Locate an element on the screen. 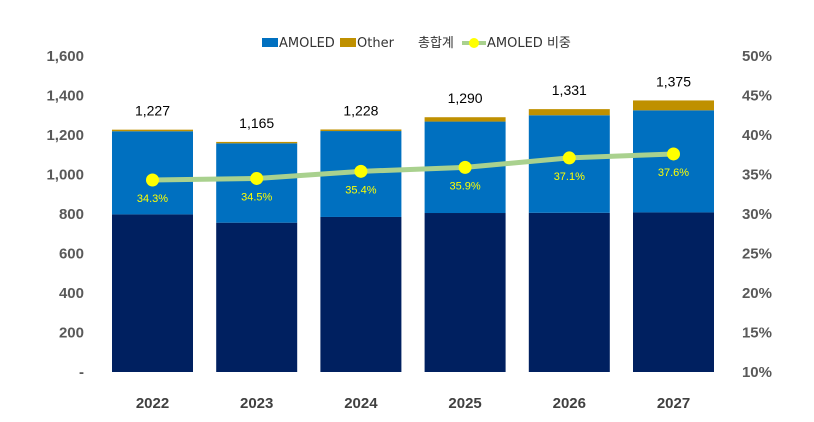 The width and height of the screenshot is (814, 422). share-label: 37.6% is located at coordinates (673, 173).